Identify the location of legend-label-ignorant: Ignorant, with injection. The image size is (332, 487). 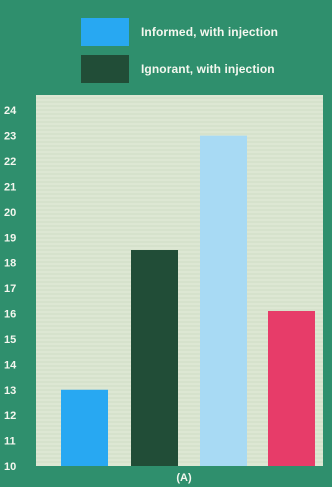
(208, 69).